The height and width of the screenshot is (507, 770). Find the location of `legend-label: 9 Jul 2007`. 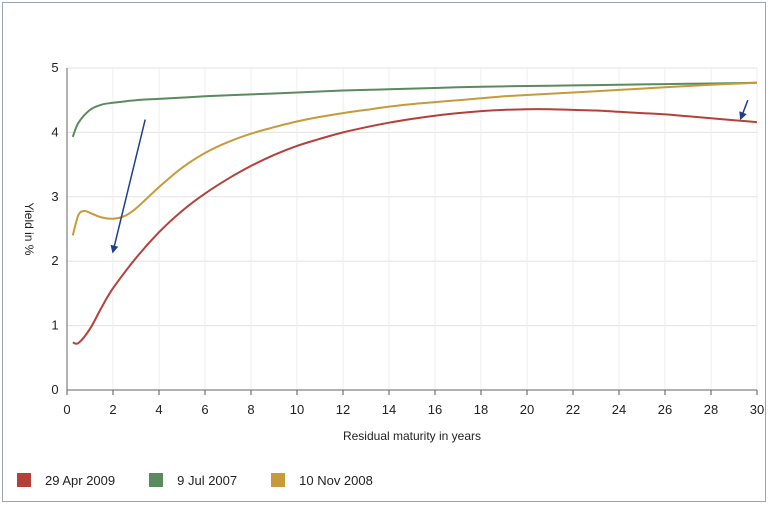

legend-label: 9 Jul 2007 is located at coordinates (207, 480).